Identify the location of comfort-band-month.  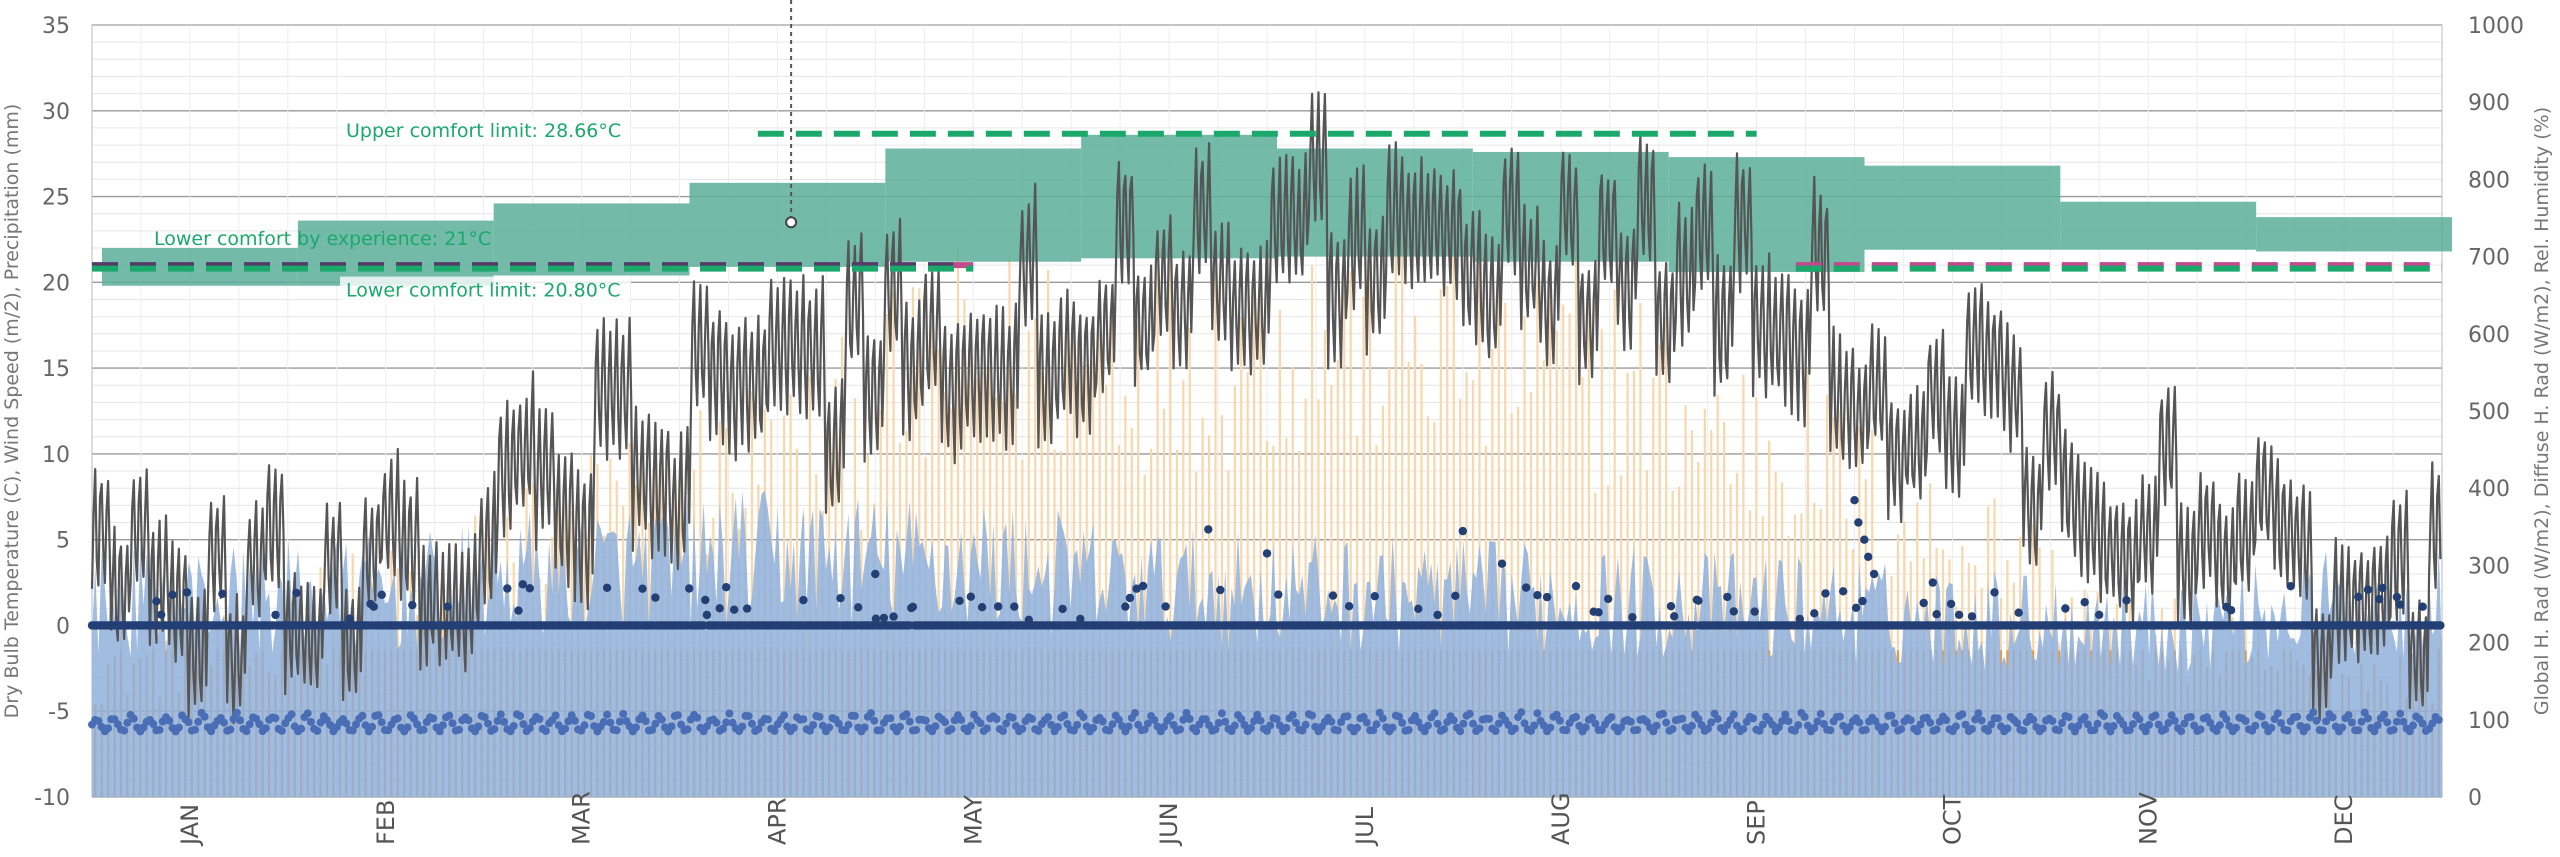
(2158, 225).